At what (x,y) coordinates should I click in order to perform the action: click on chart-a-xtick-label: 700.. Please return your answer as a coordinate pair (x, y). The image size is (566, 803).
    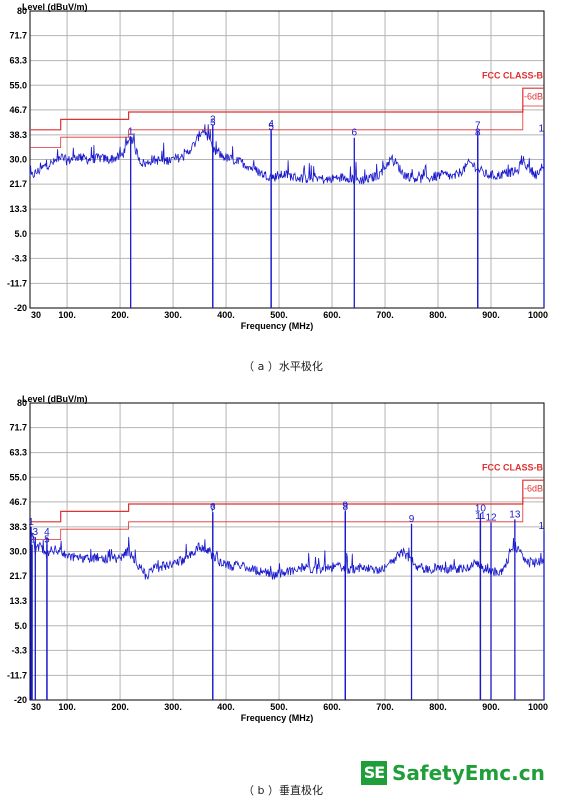
    Looking at the image, I should click on (385, 315).